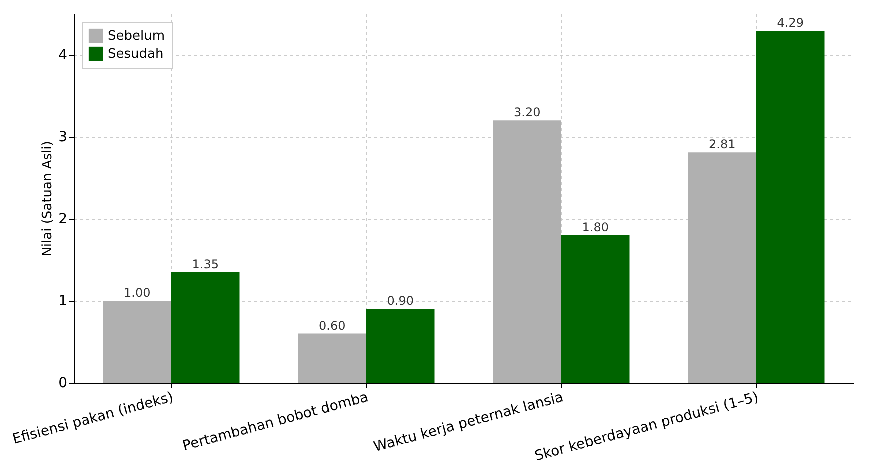 This screenshot has height=475, width=893. Describe the element at coordinates (332, 325) in the screenshot. I see `data-label: 0.60` at that location.